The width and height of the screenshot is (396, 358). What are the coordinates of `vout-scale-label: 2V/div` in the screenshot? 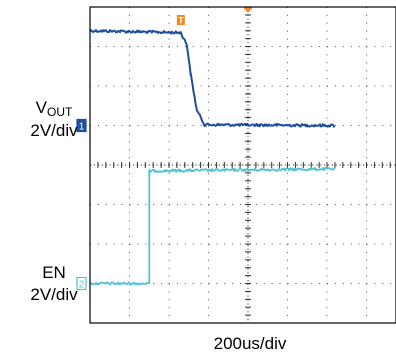 It's located at (54, 130).